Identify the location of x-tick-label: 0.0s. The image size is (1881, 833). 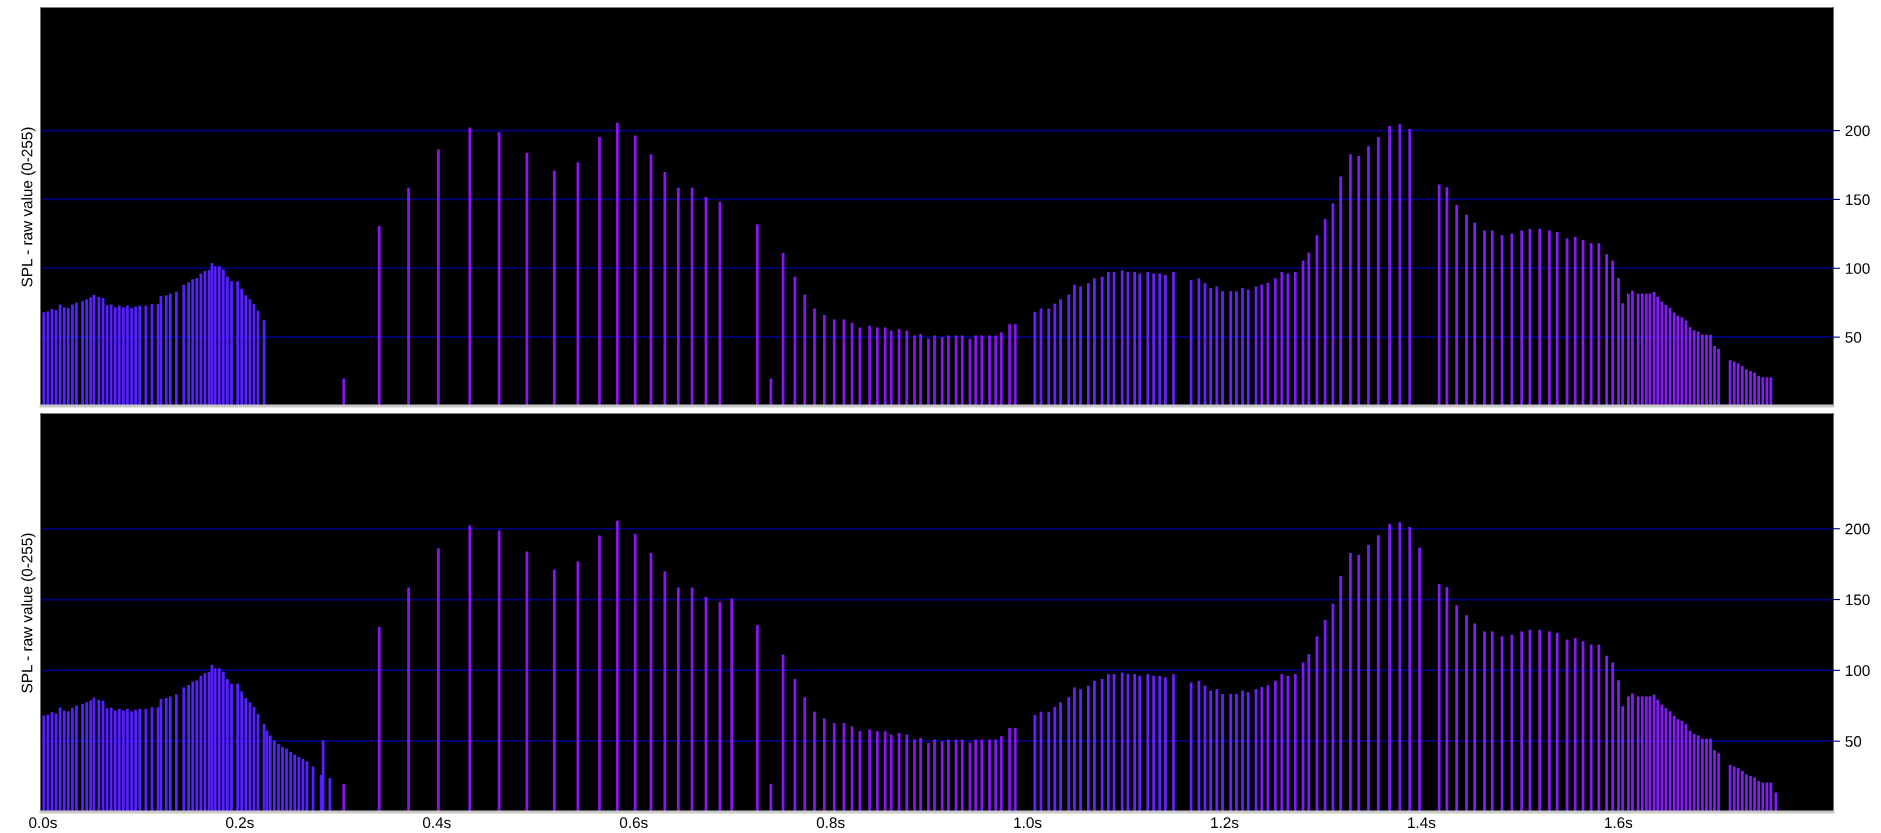
(43, 823).